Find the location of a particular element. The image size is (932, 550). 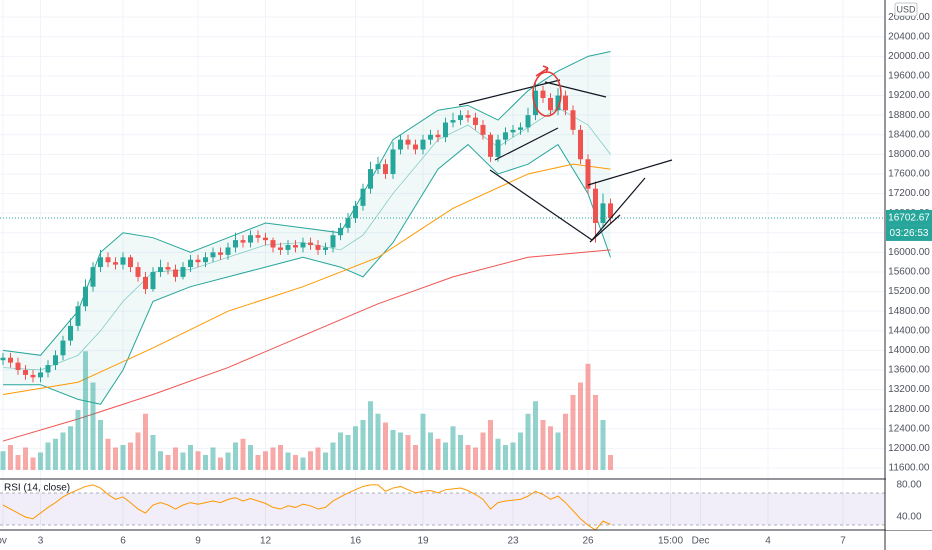

rsi-line is located at coordinates (306, 507).